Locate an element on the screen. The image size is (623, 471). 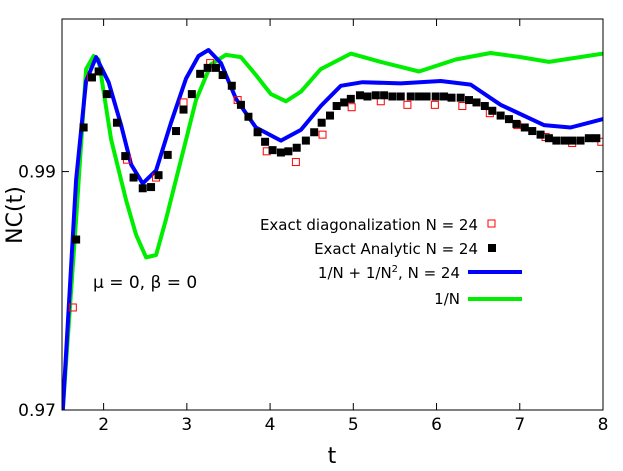
legend-marker-open-square is located at coordinates (491, 223).